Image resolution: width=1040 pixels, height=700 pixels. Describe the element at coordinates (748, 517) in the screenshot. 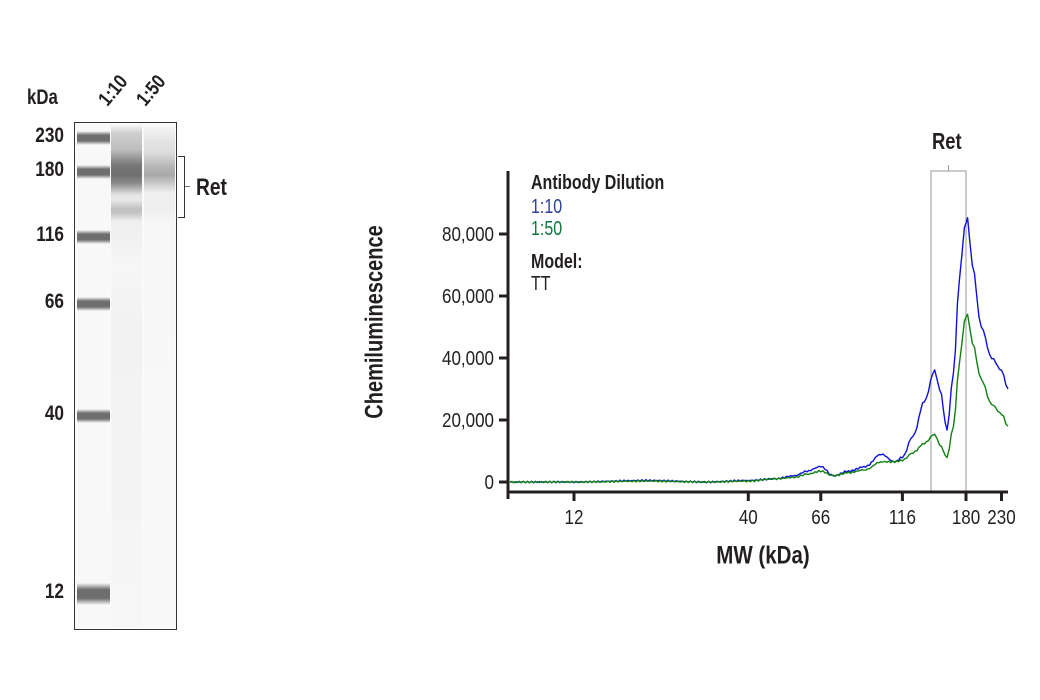

I see `x-tick-label: 40` at that location.